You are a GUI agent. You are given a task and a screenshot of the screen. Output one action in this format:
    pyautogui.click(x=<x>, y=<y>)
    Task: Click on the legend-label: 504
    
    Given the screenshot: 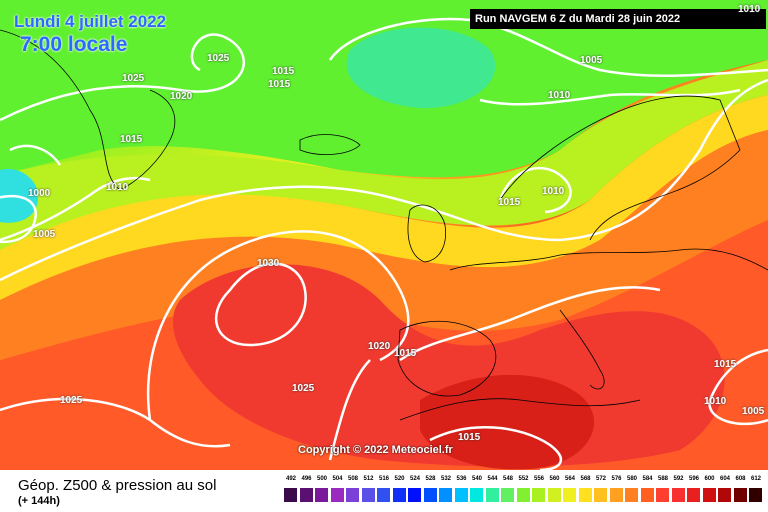 What is the action you would take?
    pyautogui.click(x=337, y=479)
    